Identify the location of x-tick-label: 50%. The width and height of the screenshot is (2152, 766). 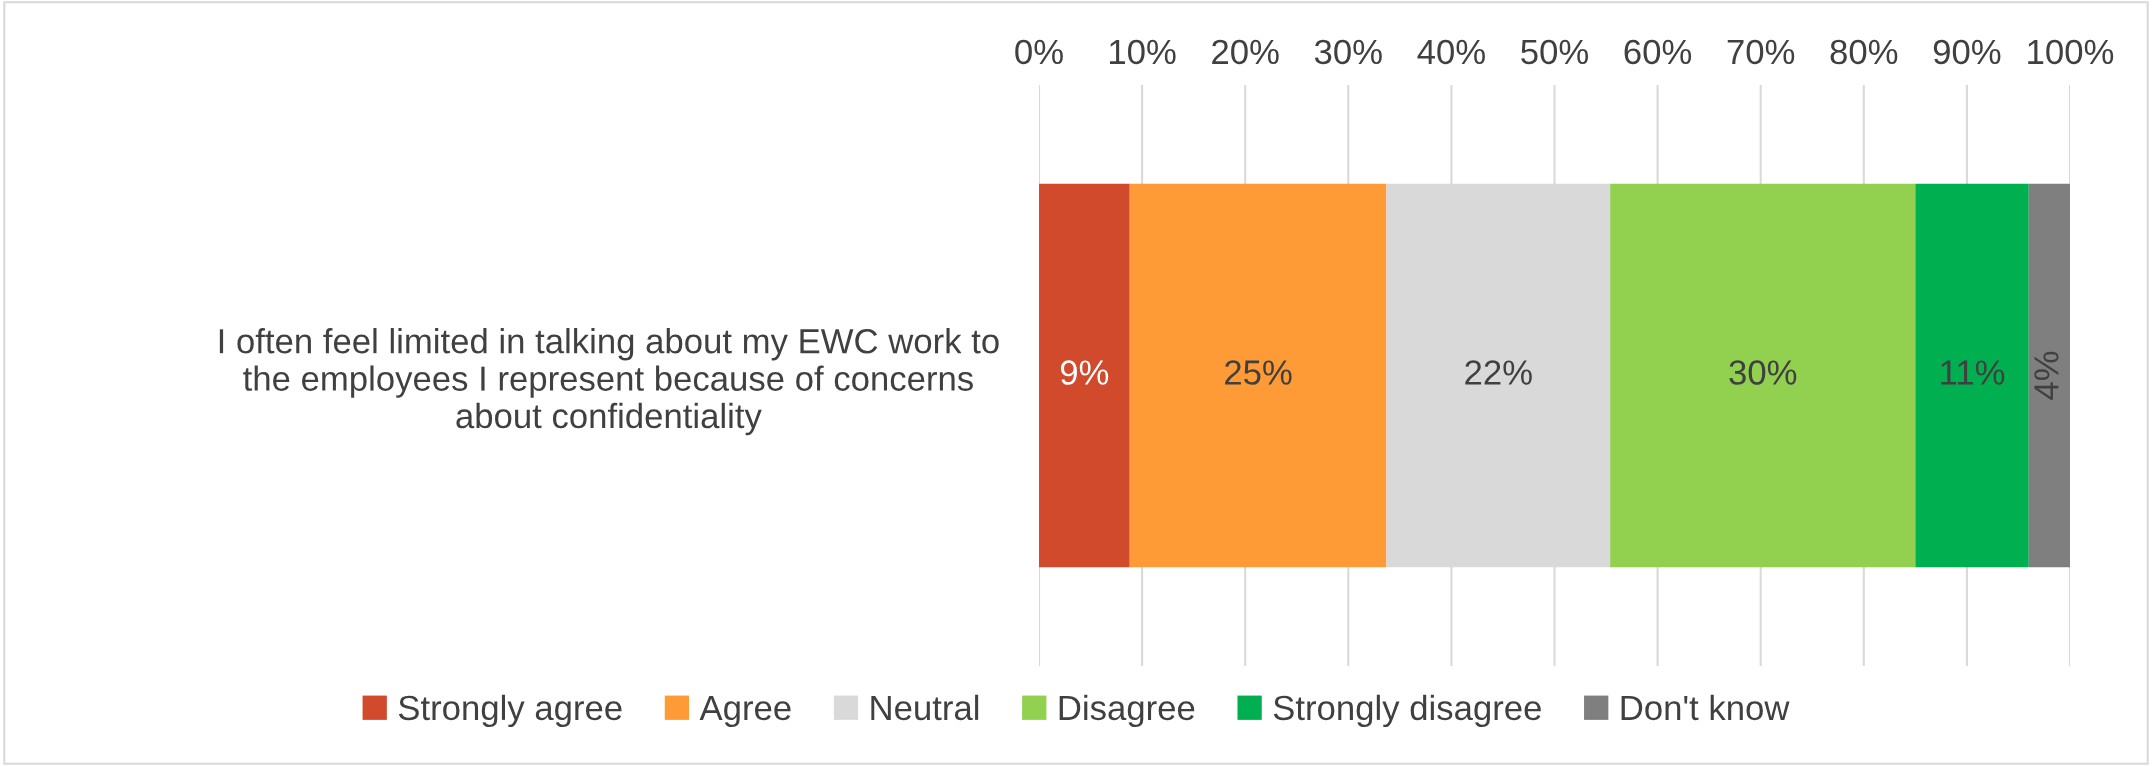
(1555, 52).